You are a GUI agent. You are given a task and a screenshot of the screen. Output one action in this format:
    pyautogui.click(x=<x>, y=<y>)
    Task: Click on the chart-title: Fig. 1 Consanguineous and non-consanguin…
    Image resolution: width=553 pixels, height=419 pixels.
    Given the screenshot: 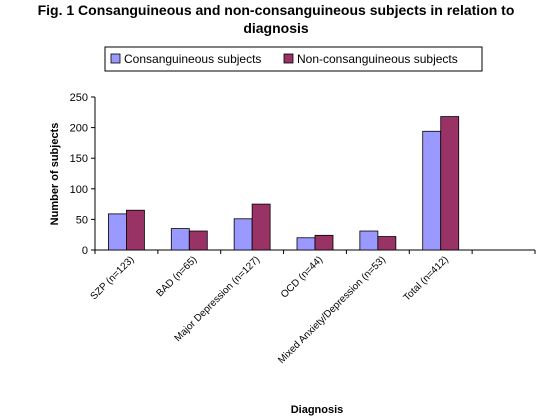 What is the action you would take?
    pyautogui.click(x=276, y=10)
    